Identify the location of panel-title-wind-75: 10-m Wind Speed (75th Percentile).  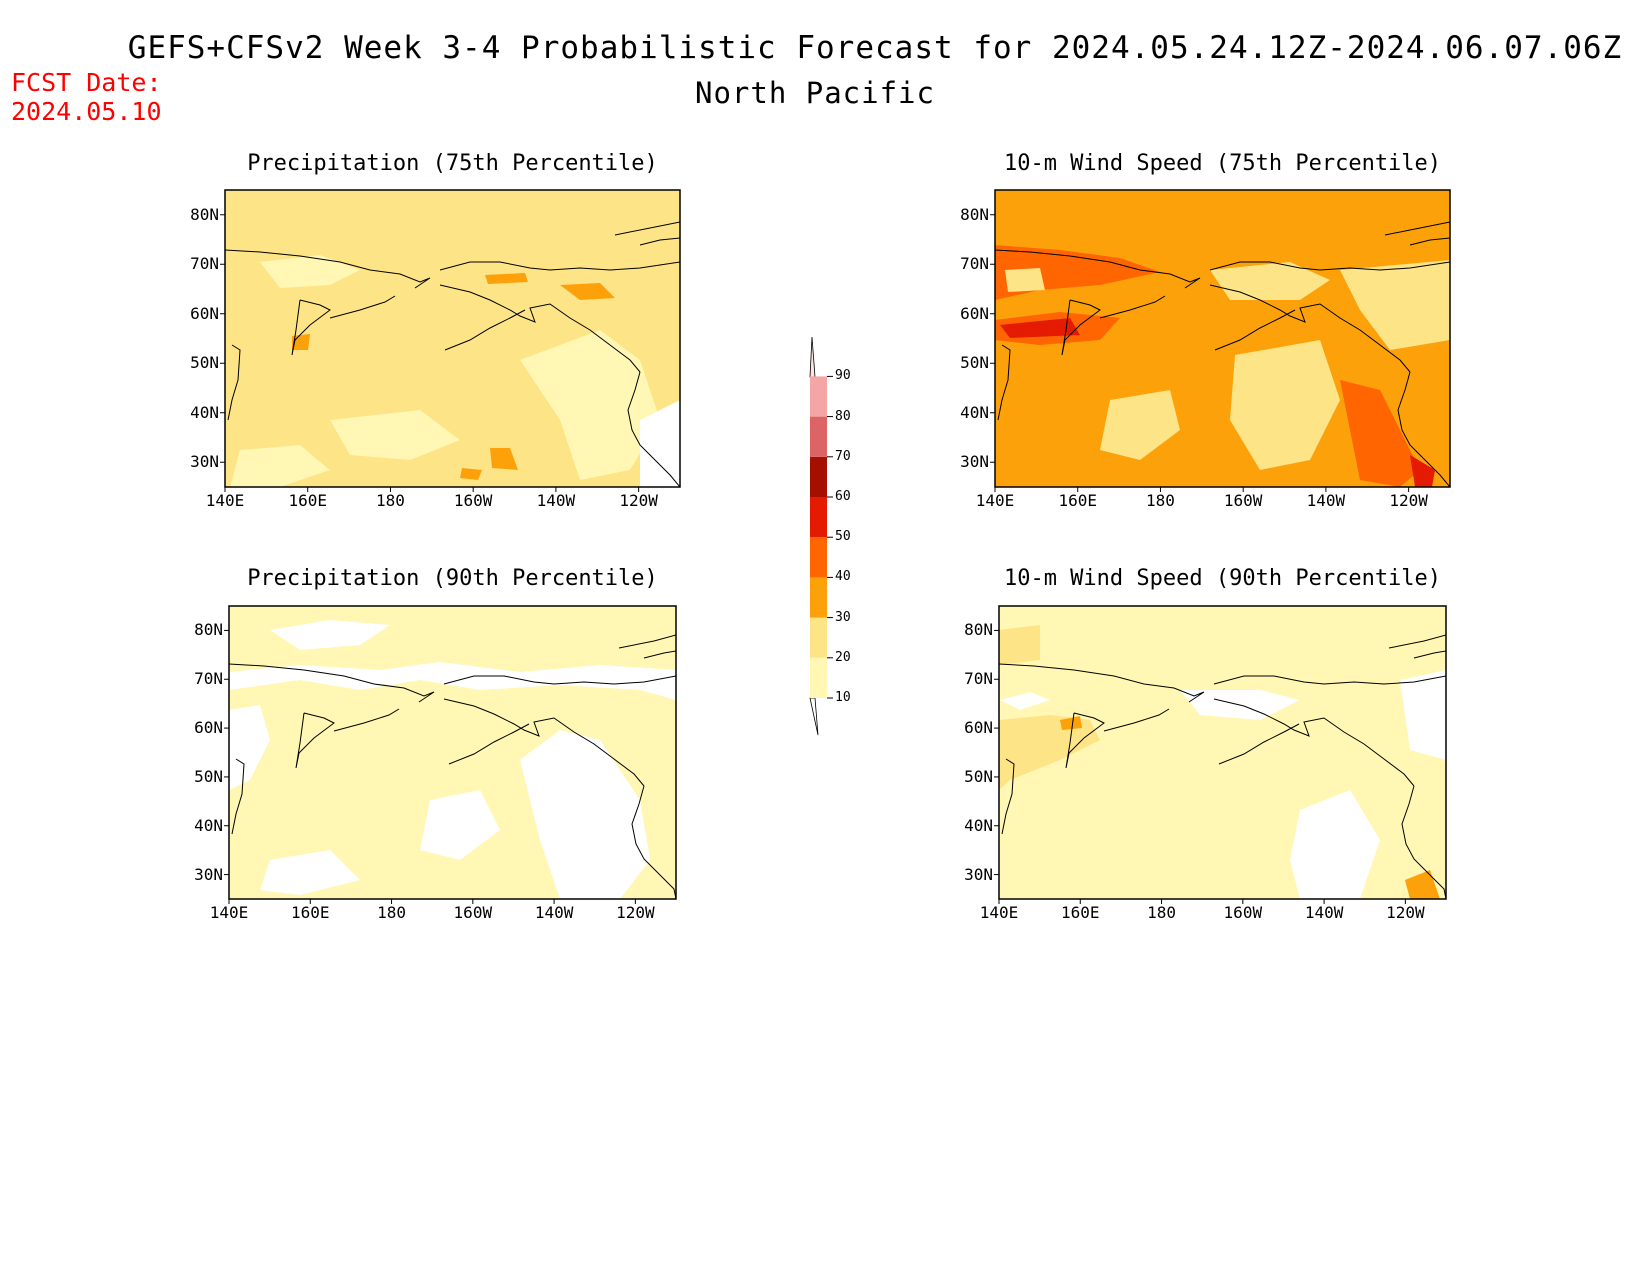
(1222, 163).